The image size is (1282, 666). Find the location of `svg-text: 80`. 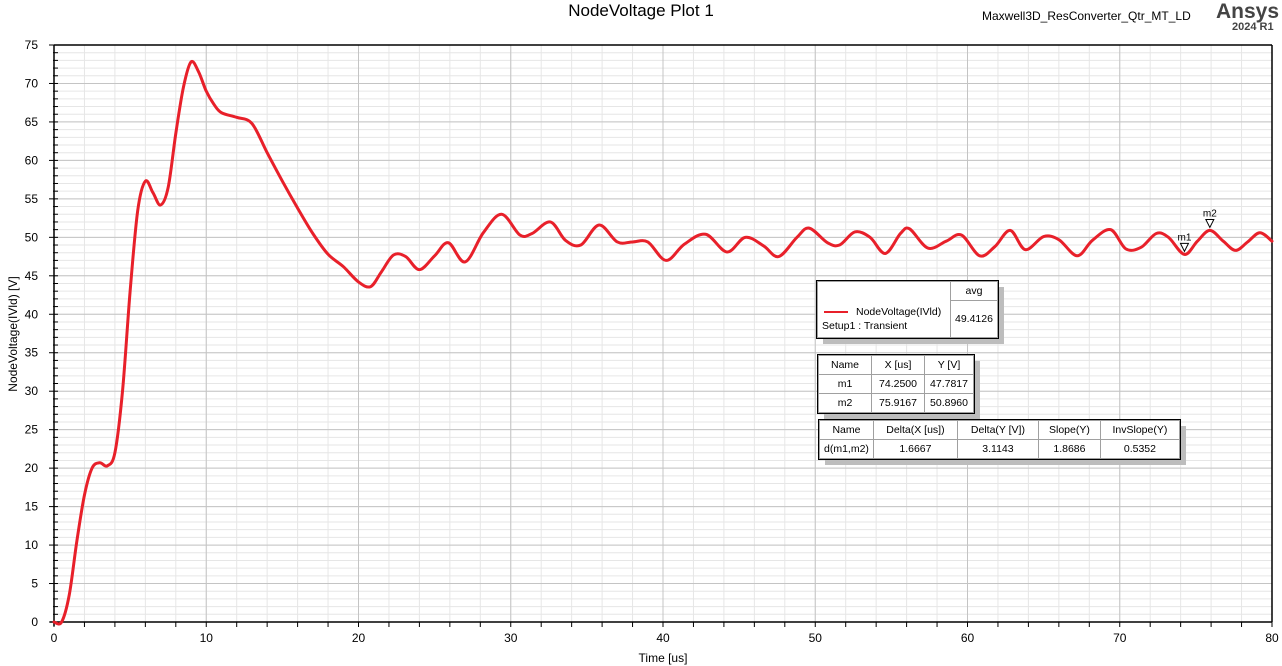

svg-text: 80 is located at coordinates (1272, 638).